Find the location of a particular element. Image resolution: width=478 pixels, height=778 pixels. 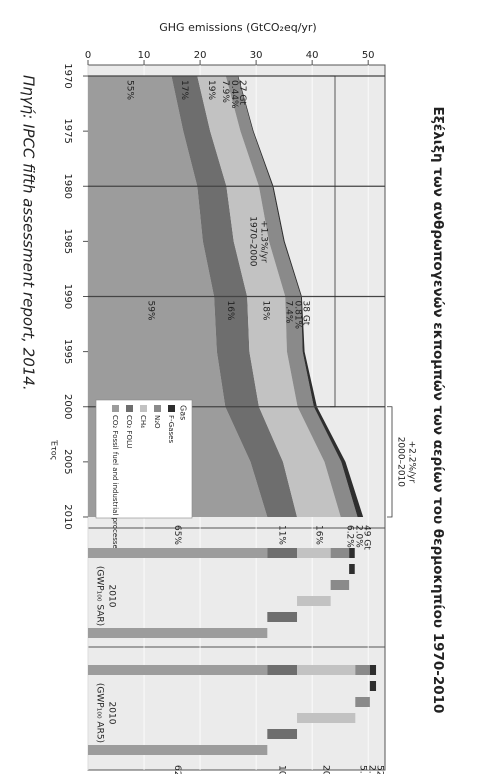

total-label: 49 Gt is located at coordinates (367, 537).